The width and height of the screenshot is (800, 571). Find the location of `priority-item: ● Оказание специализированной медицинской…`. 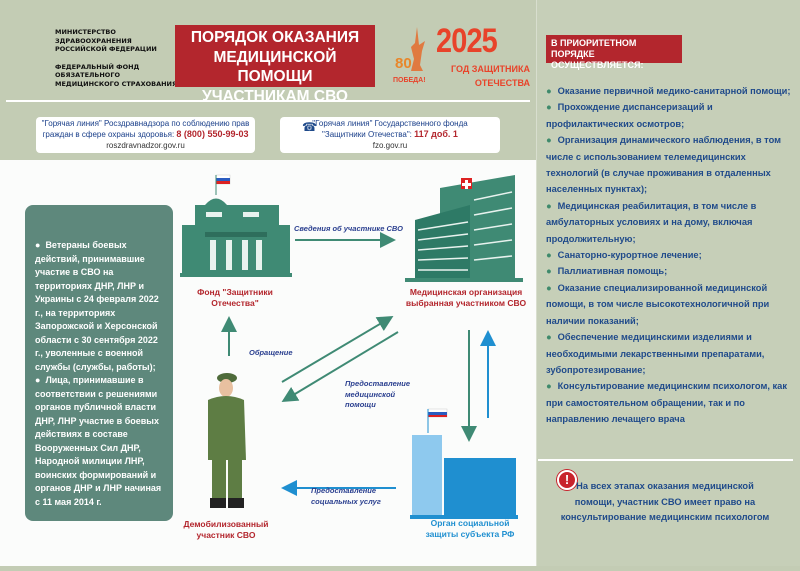

priority-item: ● Оказание специализированной медицинской… is located at coordinates (658, 304).